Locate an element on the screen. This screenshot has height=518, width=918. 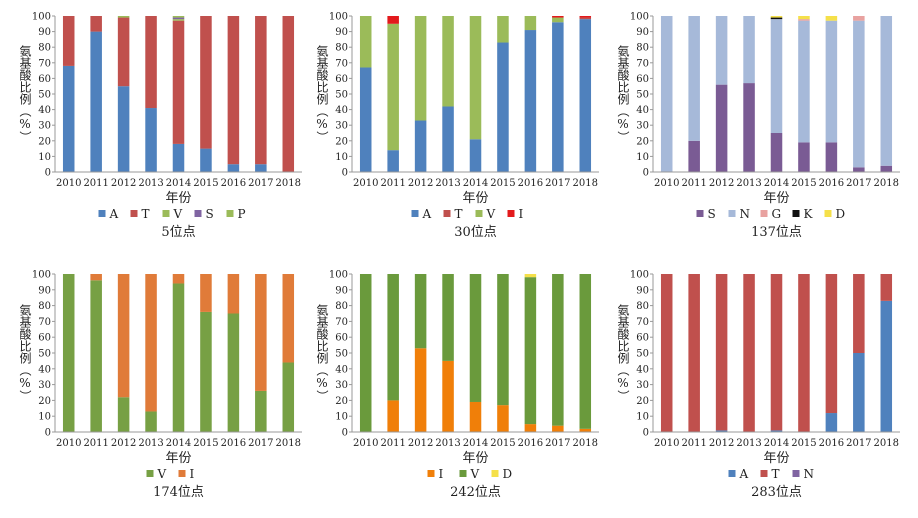
bar-D-2014 is located at coordinates (776, 17).